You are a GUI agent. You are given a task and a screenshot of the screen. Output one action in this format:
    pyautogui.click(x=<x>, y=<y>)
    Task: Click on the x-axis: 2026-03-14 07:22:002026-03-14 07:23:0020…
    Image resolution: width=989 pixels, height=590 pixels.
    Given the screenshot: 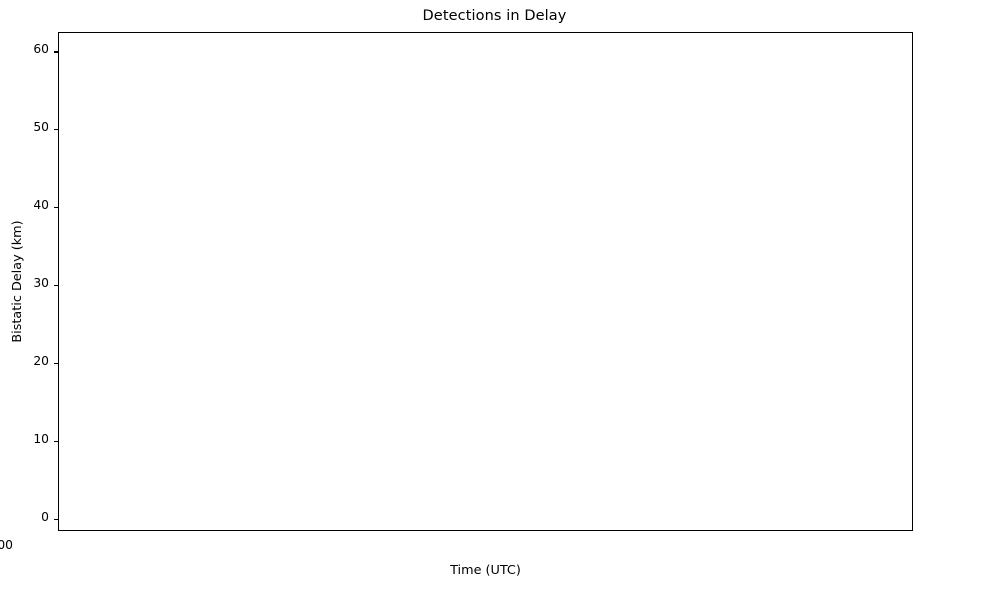 What is the action you would take?
    pyautogui.click(x=456, y=551)
    